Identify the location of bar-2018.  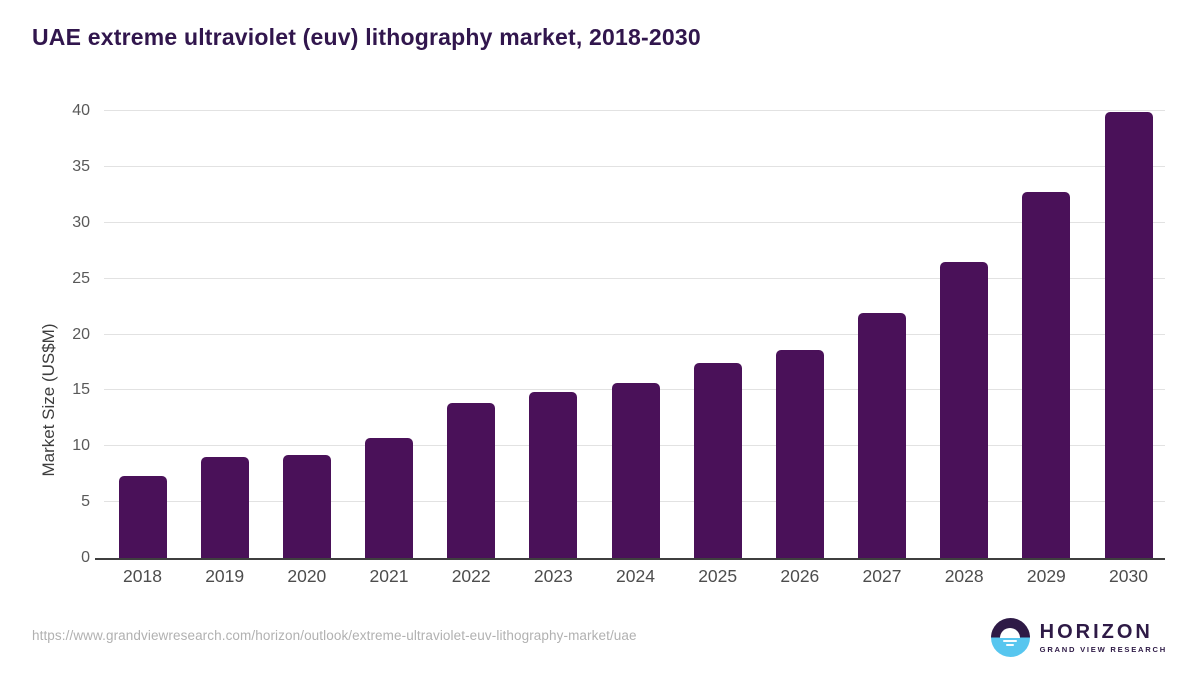
(142, 517).